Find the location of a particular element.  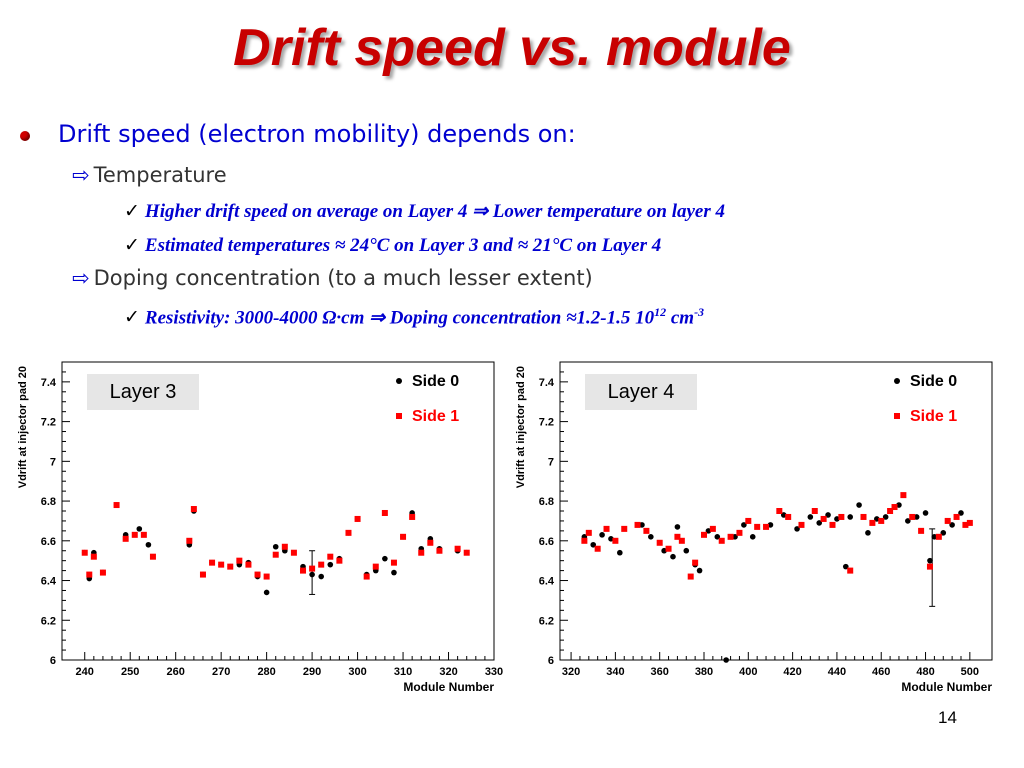

x-tick-label: 250 is located at coordinates (130, 672).